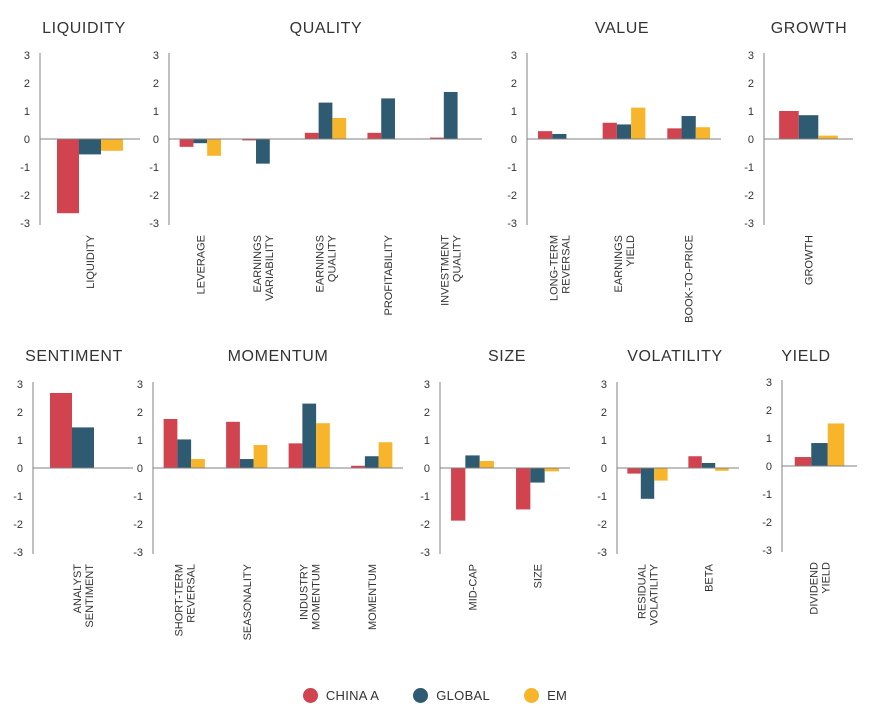  What do you see at coordinates (198, 463) in the screenshot?
I see `bar-em-short-term-reversal` at bounding box center [198, 463].